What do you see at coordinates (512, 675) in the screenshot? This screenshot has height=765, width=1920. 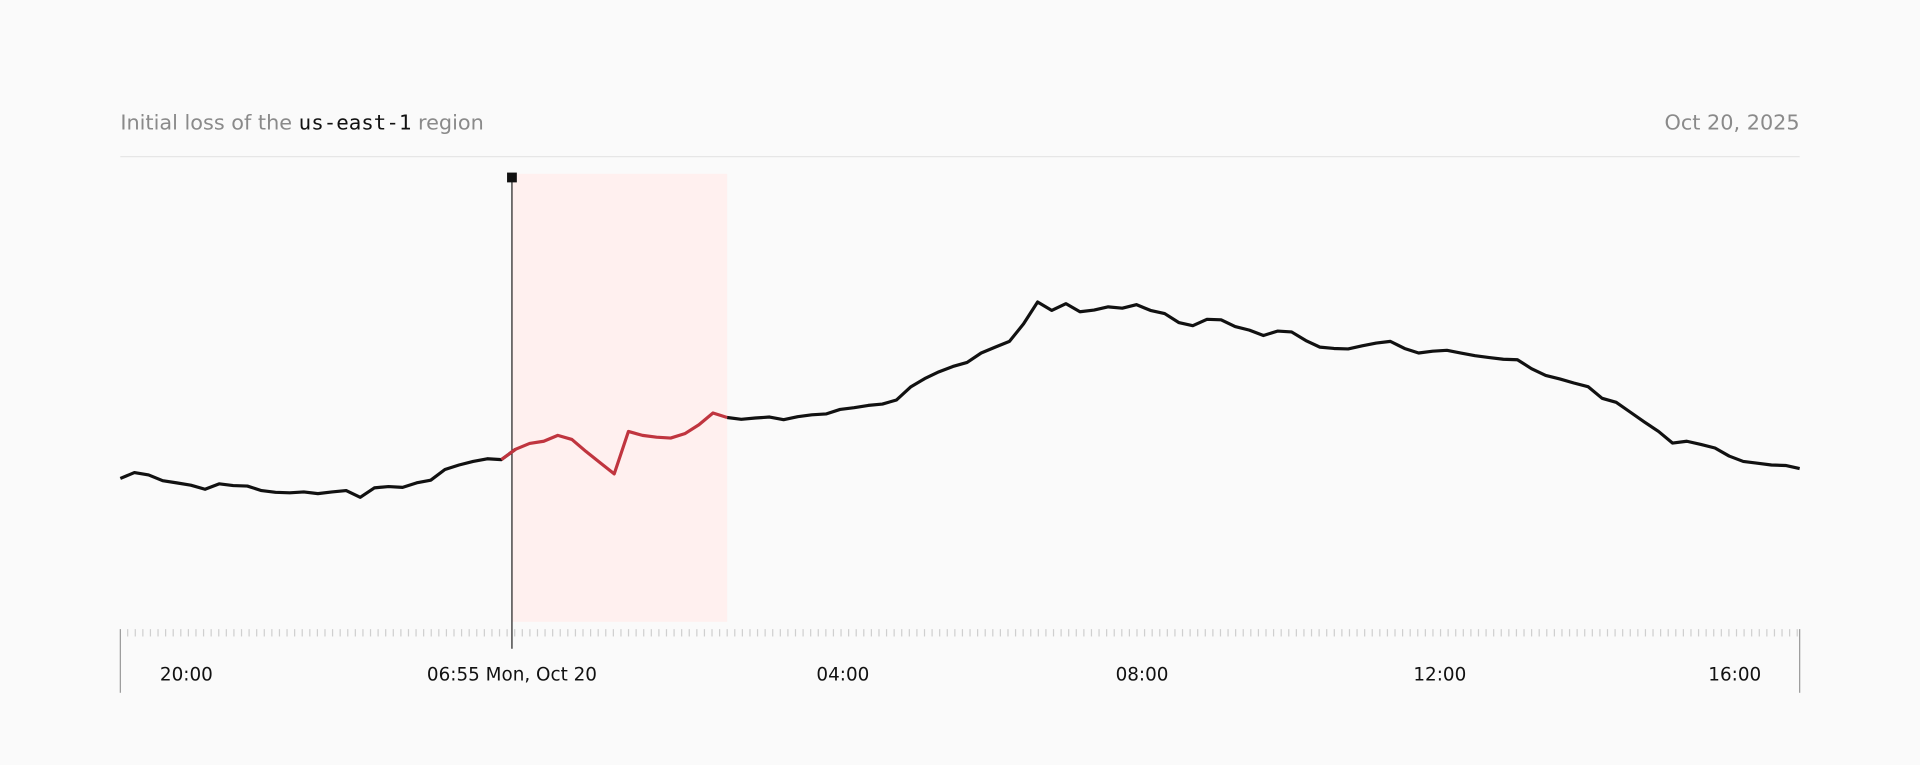 I see `x-tick-label: 06:55 Mon, Oct 20` at bounding box center [512, 675].